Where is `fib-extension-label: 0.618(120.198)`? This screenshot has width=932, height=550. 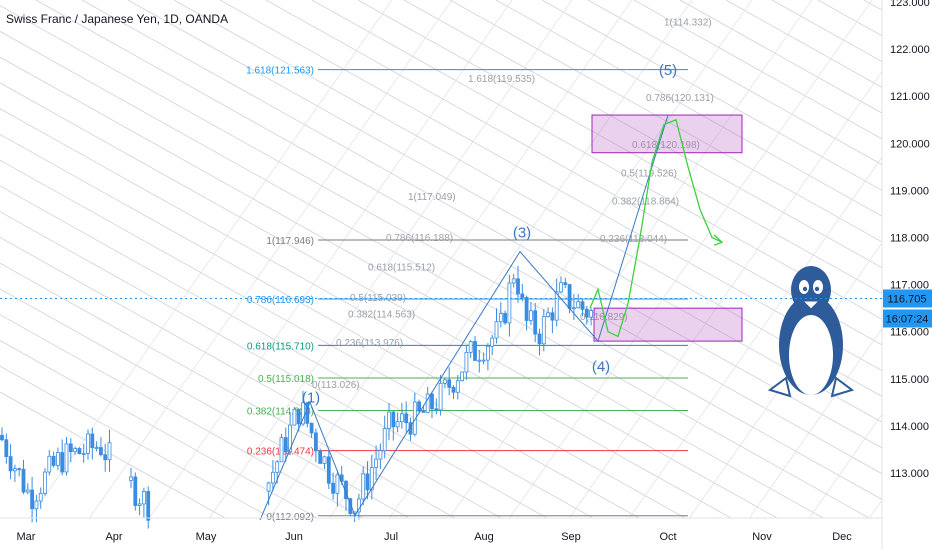
fib-extension-label: 0.618(120.198) is located at coordinates (666, 145).